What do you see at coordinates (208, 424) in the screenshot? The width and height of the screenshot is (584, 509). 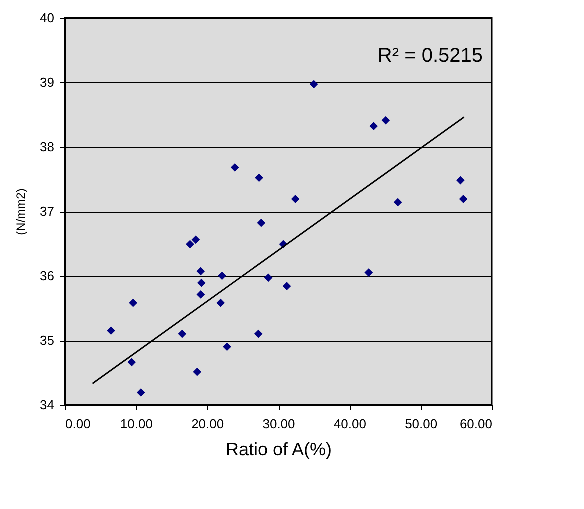 I see `x-tick-label: 20.00` at bounding box center [208, 424].